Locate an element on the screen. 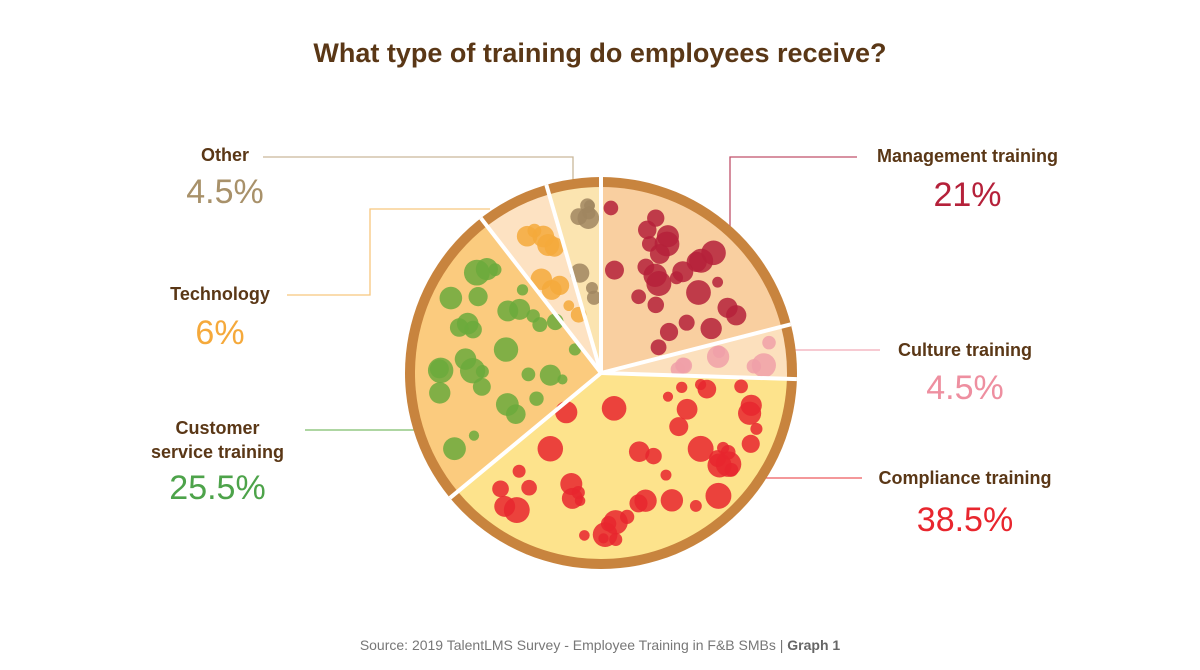  pie-slice-culture-training is located at coordinates (694, 352).